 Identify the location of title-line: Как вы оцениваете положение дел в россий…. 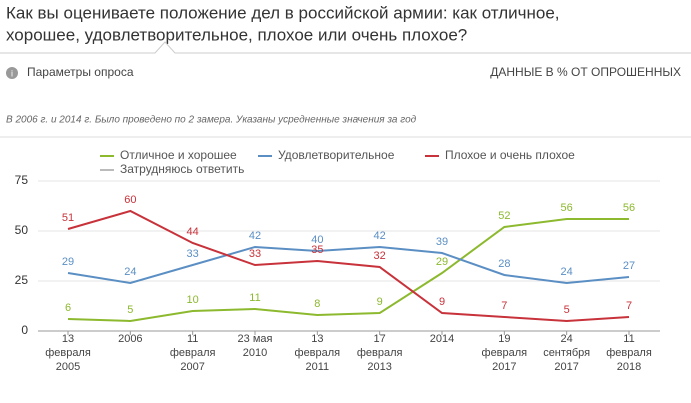
(283, 12).